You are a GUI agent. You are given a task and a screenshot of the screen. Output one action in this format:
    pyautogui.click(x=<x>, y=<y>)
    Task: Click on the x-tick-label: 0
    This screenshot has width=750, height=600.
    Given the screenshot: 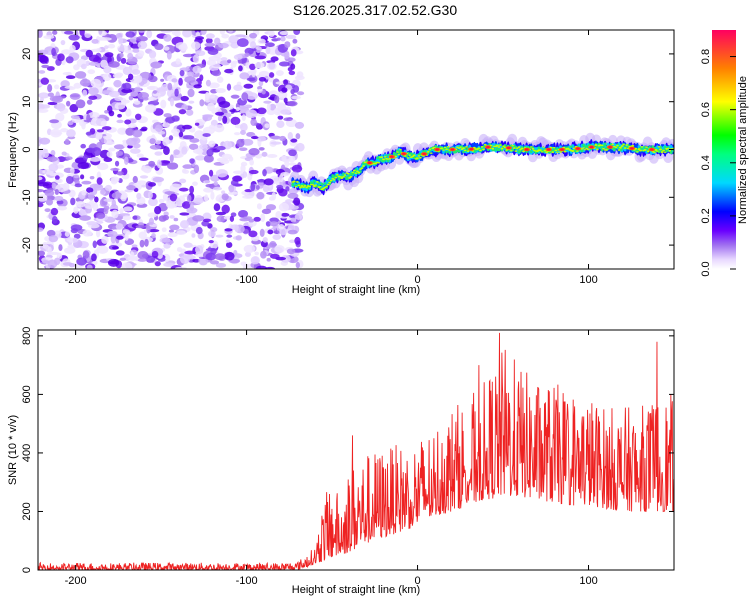 What is the action you would take?
    pyautogui.click(x=417, y=581)
    